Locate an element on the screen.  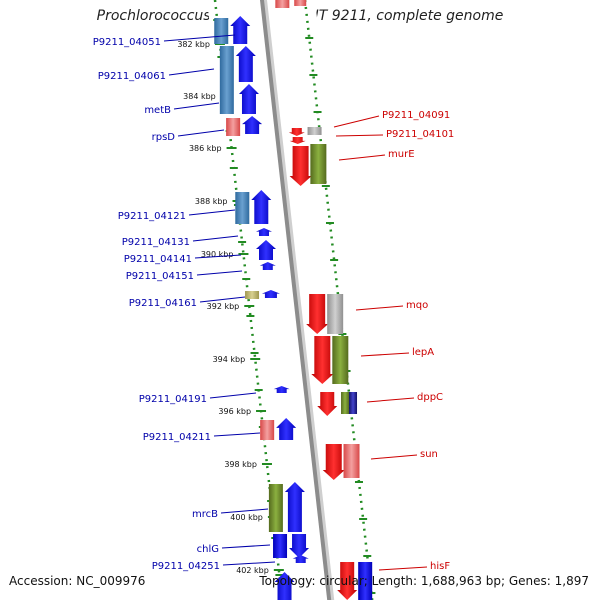
gene-label-plus: lepA is located at coordinates (423, 352).